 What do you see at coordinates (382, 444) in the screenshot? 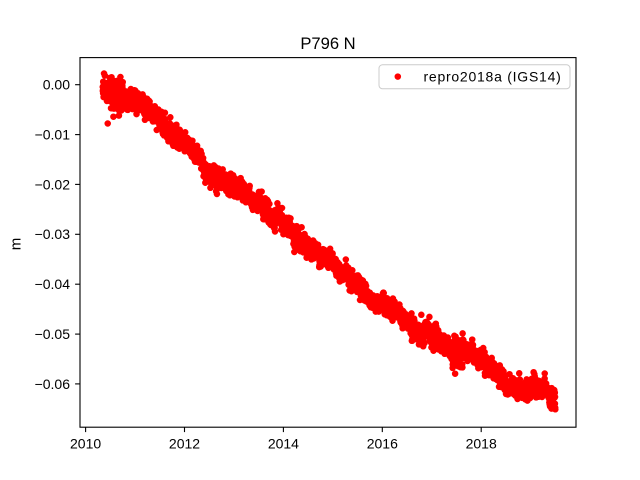
I see `svg-text: 2016` at bounding box center [382, 444].